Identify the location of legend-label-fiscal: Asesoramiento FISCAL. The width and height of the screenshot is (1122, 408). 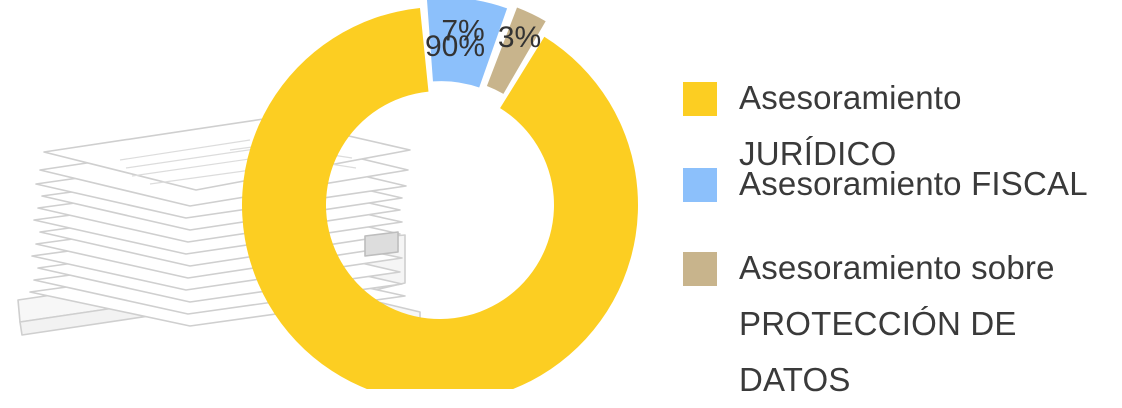
(913, 183).